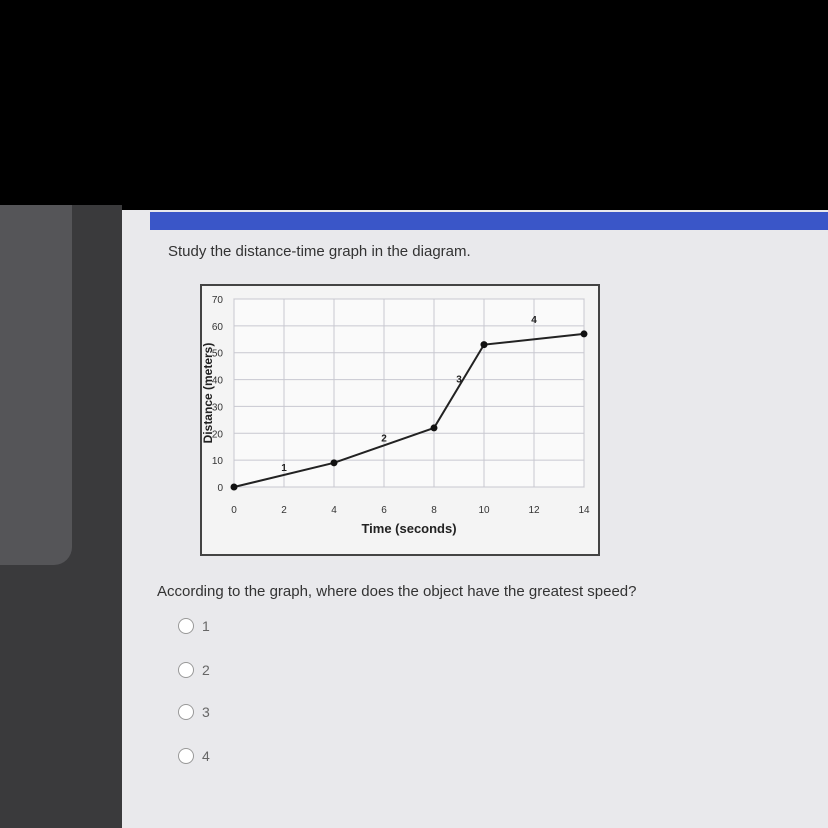  I want to click on x-axis-label: Time (seconds), so click(408, 528).